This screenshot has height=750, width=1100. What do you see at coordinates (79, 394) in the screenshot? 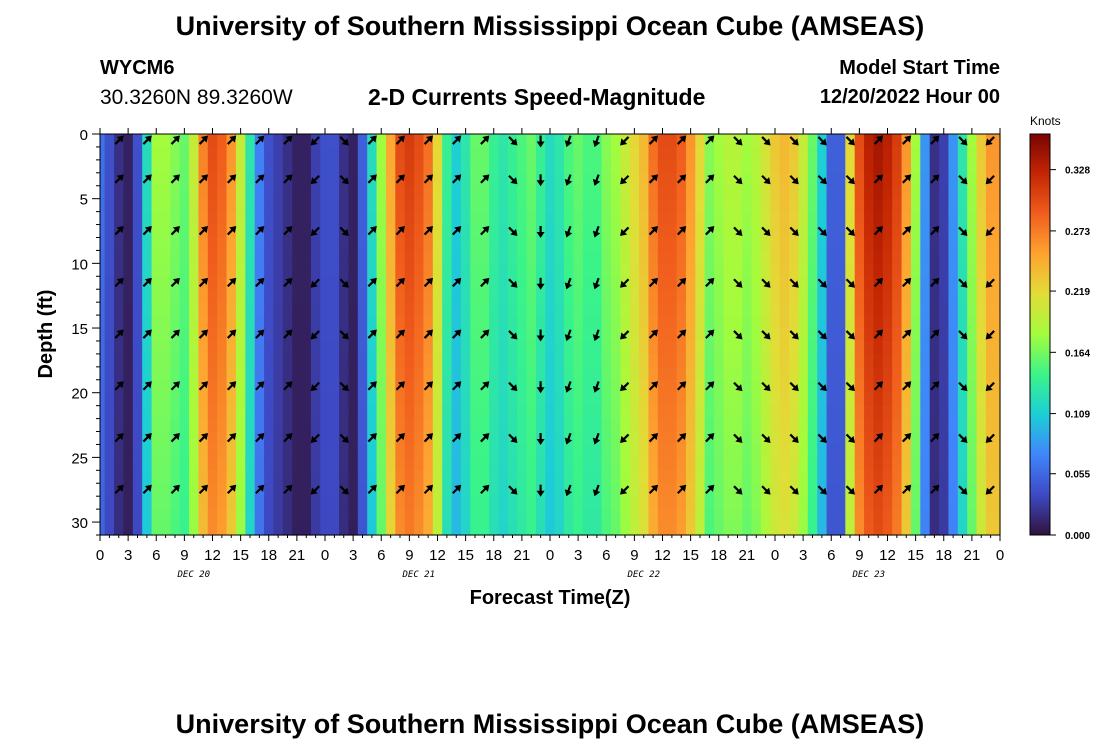
I see `y-tick-label: 20` at bounding box center [79, 394].